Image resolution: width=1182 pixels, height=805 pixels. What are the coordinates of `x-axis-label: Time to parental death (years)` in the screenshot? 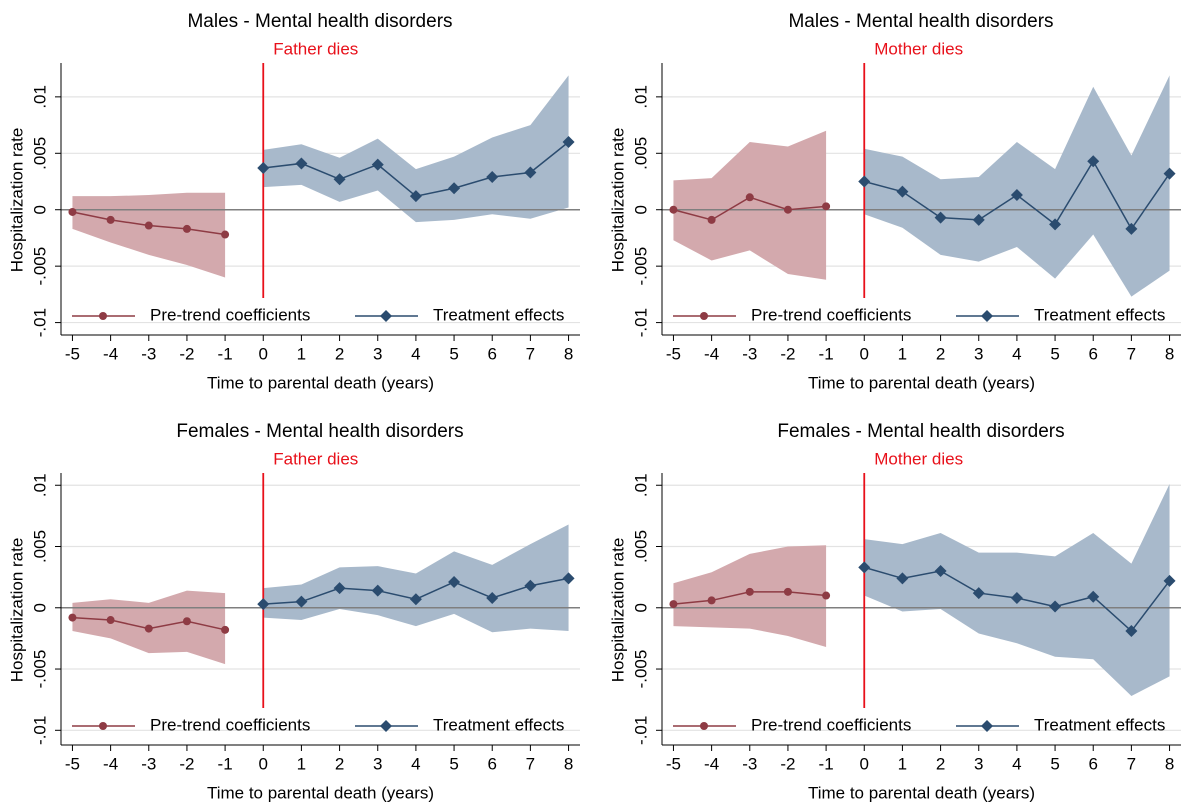 It's located at (921, 792).